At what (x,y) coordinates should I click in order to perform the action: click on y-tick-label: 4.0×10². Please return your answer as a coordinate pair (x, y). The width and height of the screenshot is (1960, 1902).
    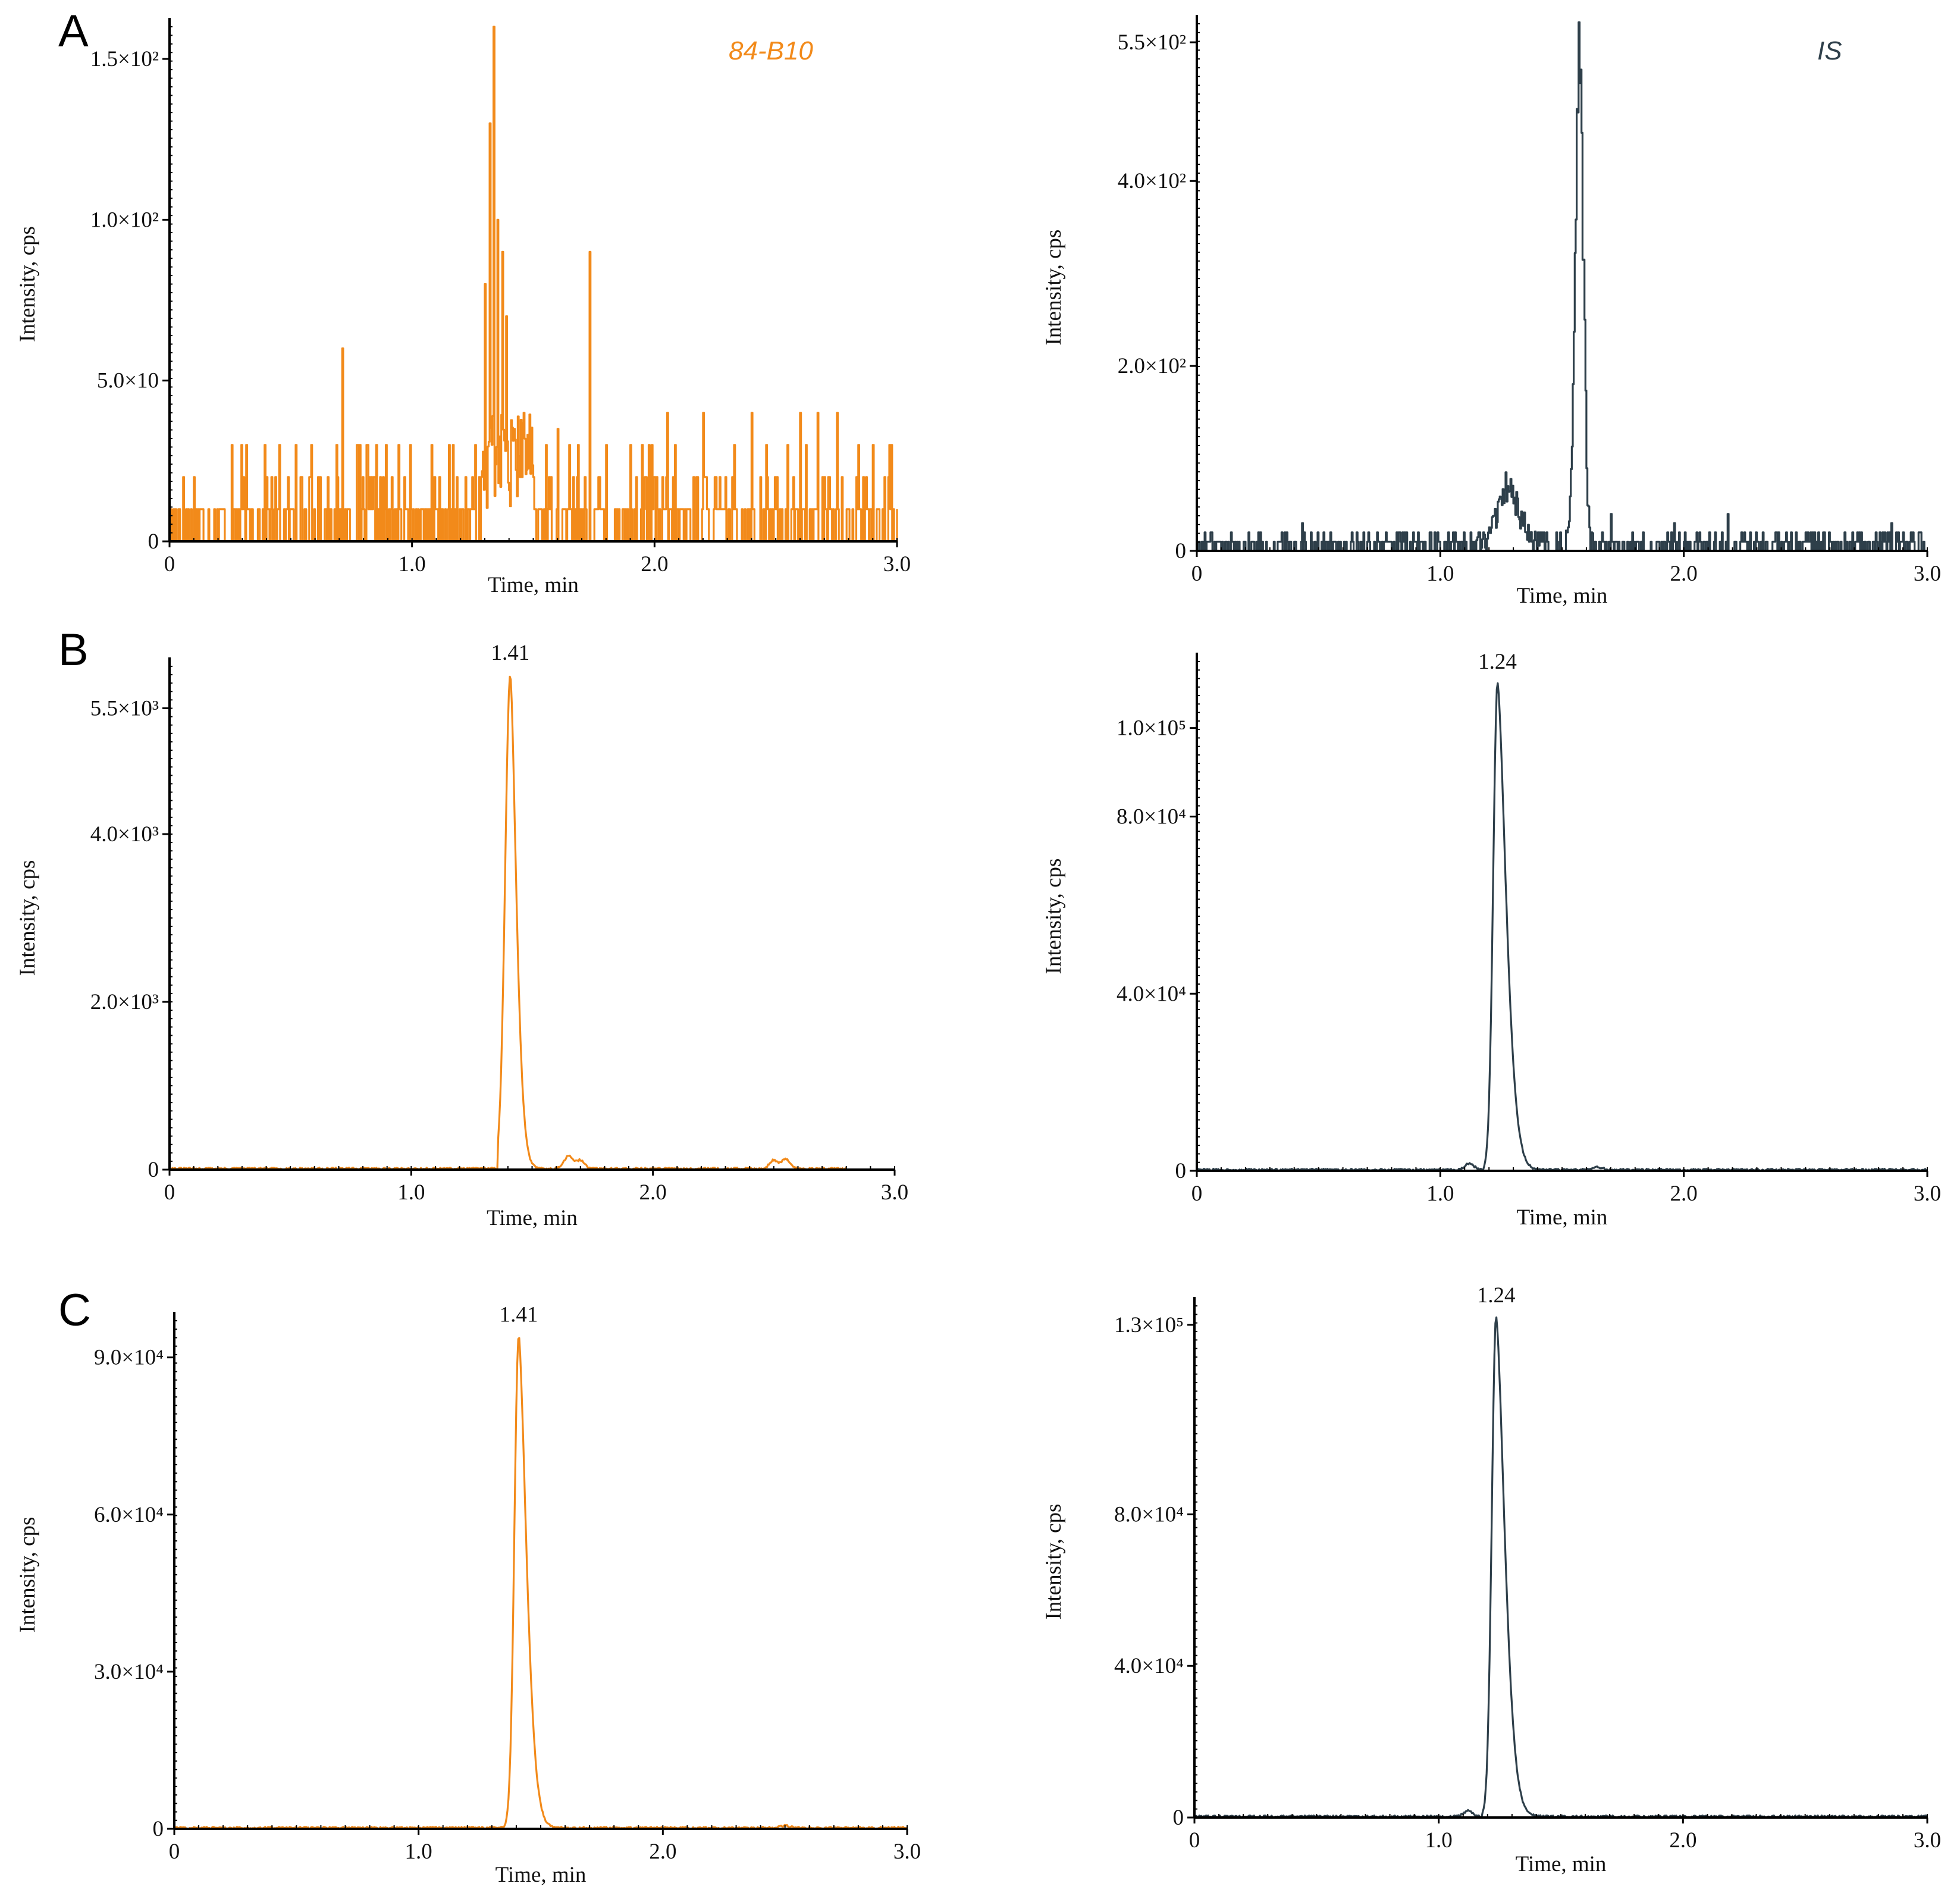
    Looking at the image, I should click on (1152, 181).